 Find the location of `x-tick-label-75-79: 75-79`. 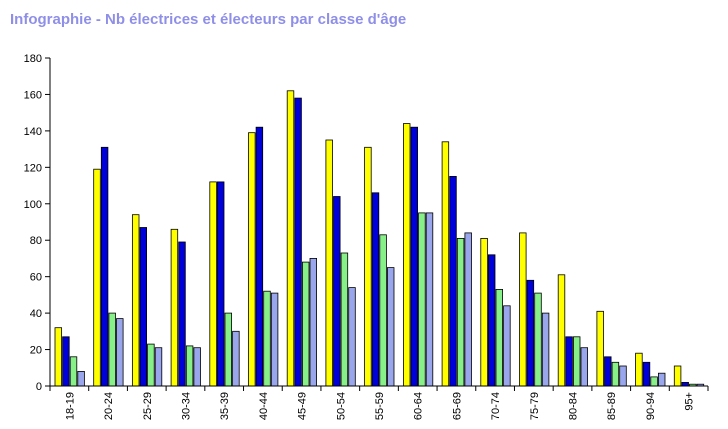

x-tick-label-75-79: 75-79 is located at coordinates (535, 406).